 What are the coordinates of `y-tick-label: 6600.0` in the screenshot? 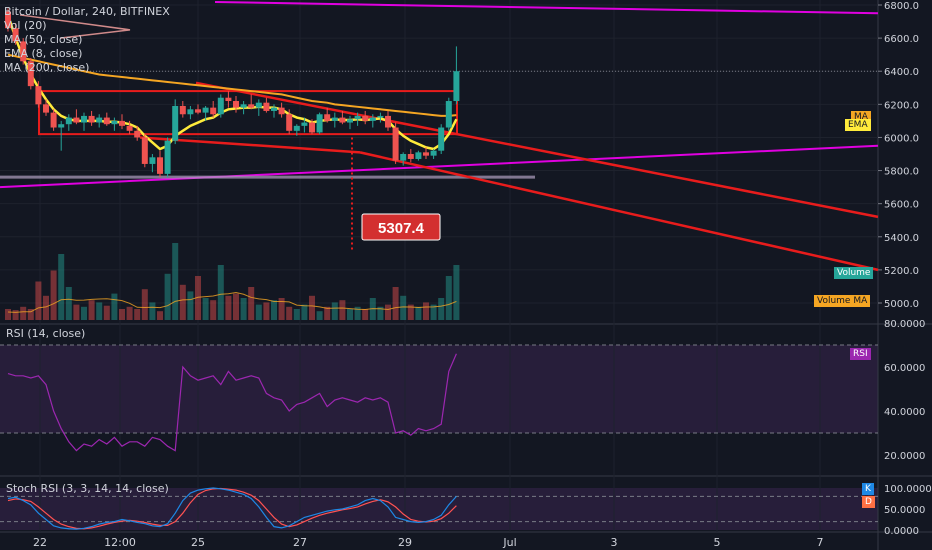 It's located at (901, 39).